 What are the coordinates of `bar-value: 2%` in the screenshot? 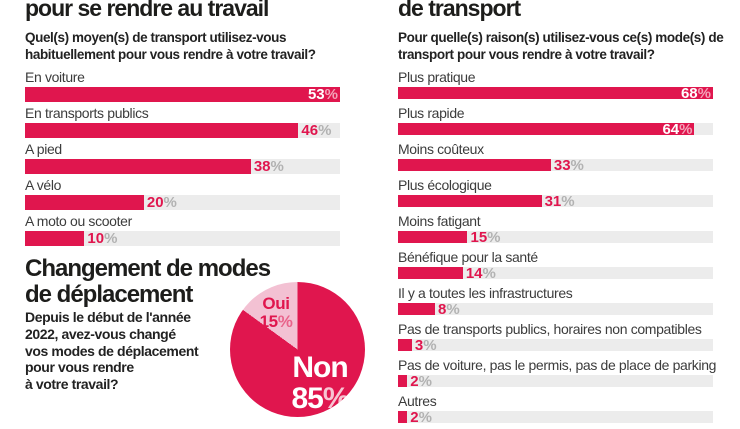 It's located at (421, 417).